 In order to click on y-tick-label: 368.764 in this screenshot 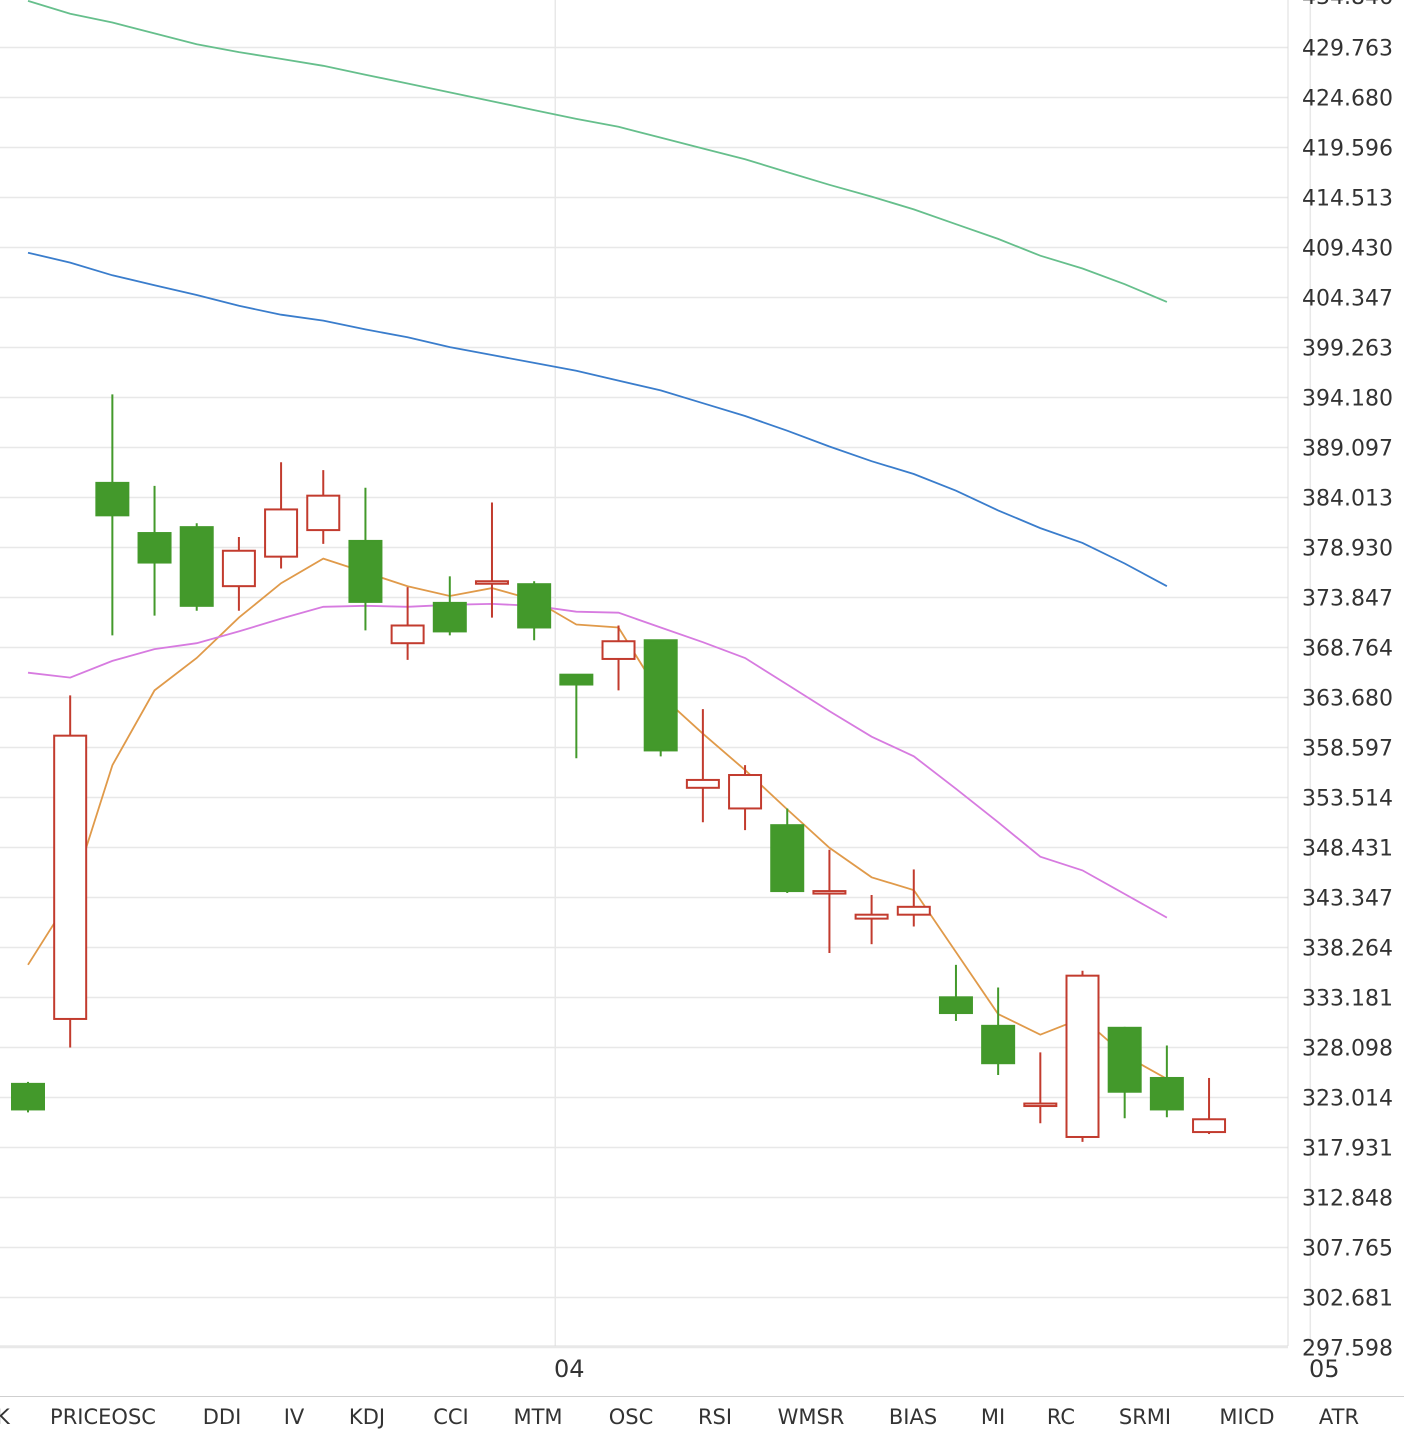, I will do `click(1347, 648)`.